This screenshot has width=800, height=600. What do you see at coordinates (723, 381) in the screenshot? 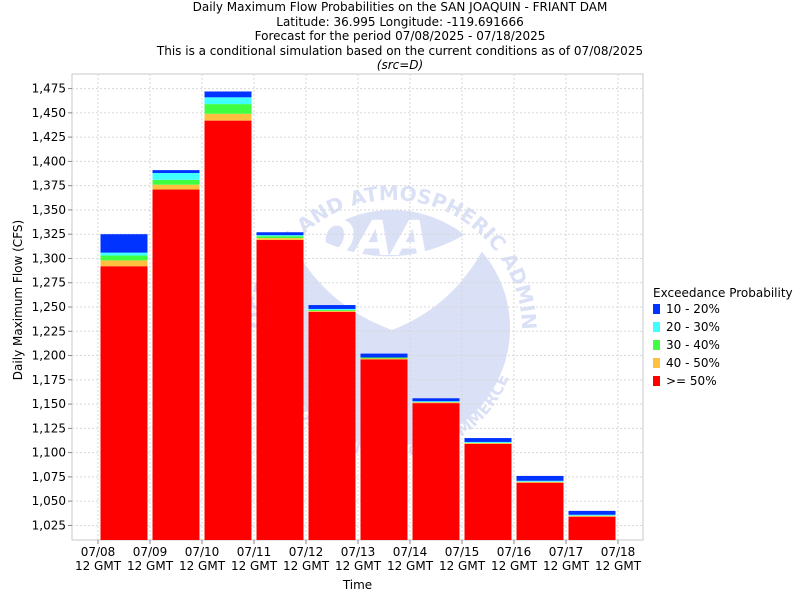
I see `legend-item: >= 50%` at bounding box center [723, 381].